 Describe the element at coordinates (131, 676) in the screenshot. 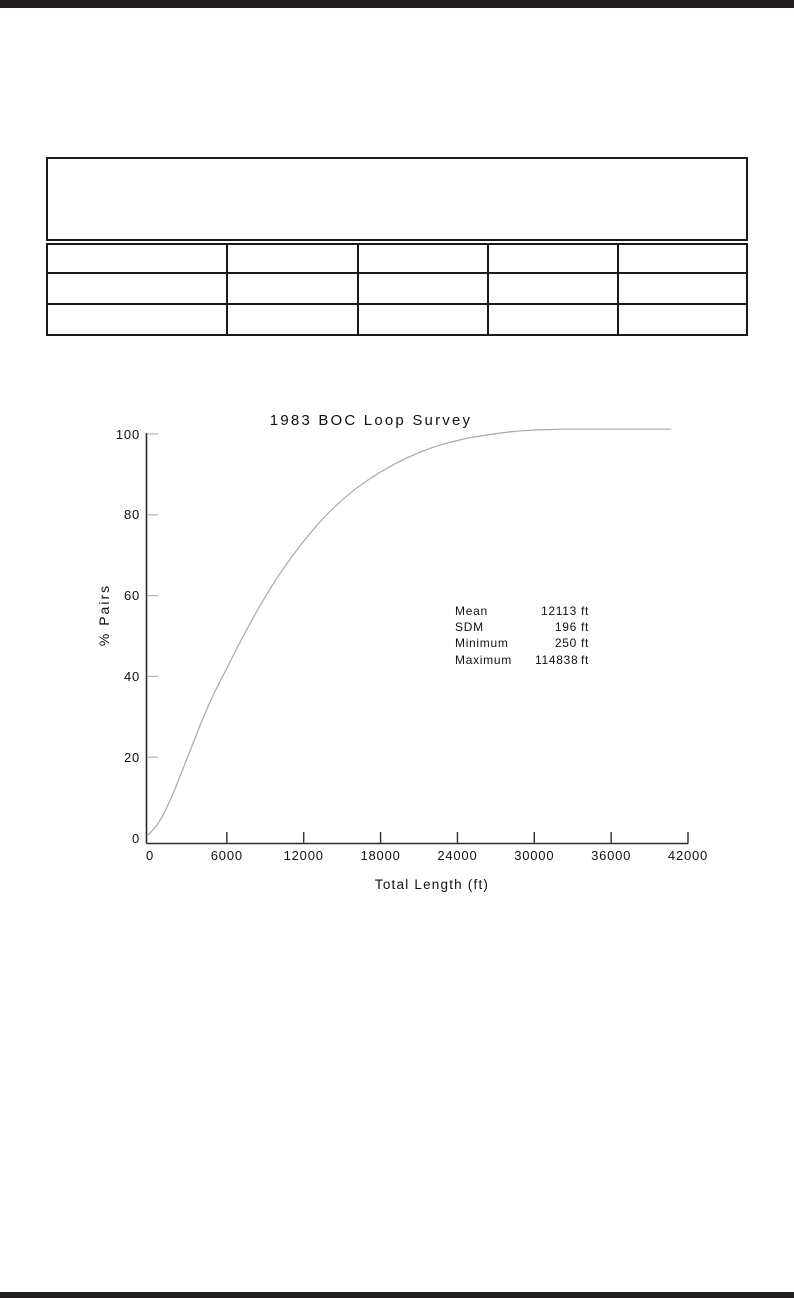

I see `y-tick-label: 40` at that location.